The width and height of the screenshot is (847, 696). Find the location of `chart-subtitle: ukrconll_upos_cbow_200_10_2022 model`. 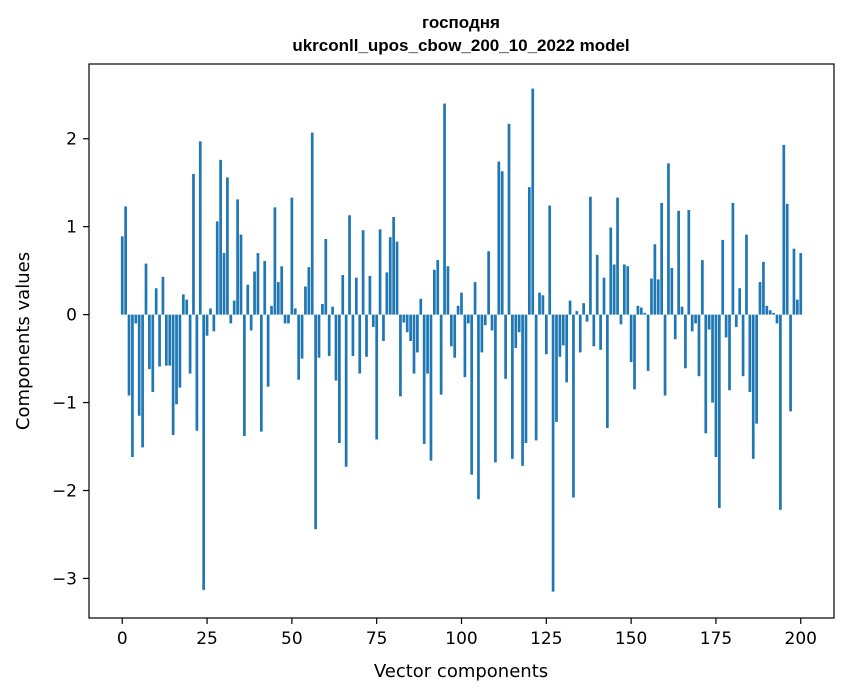

chart-subtitle: ukrconll_upos_cbow_200_10_2022 model is located at coordinates (460, 45).